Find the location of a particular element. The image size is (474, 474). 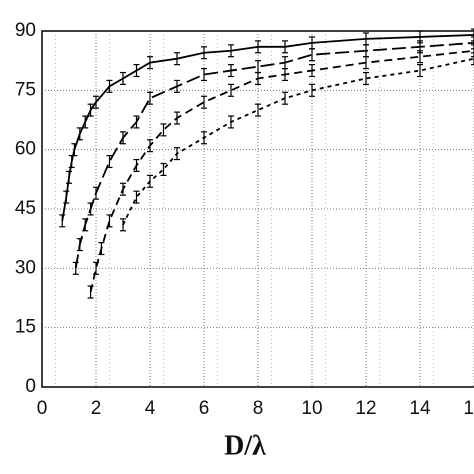

y-tick-label: 90 is located at coordinates (25, 30).